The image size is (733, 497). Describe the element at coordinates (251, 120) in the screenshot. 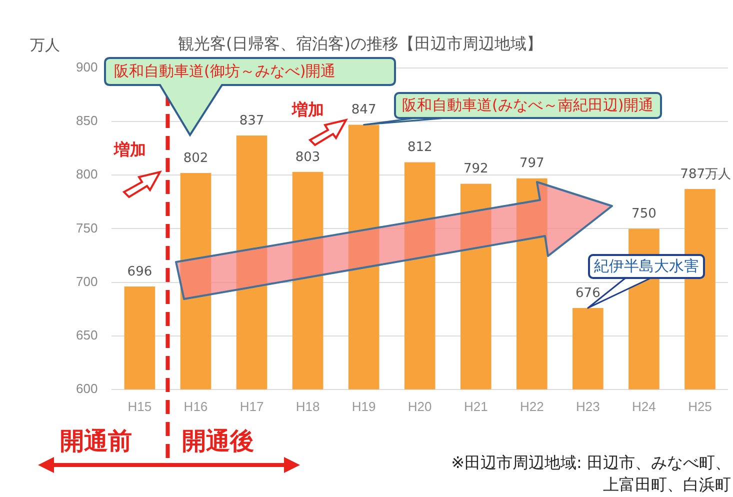

I see `data-label: 837` at that location.